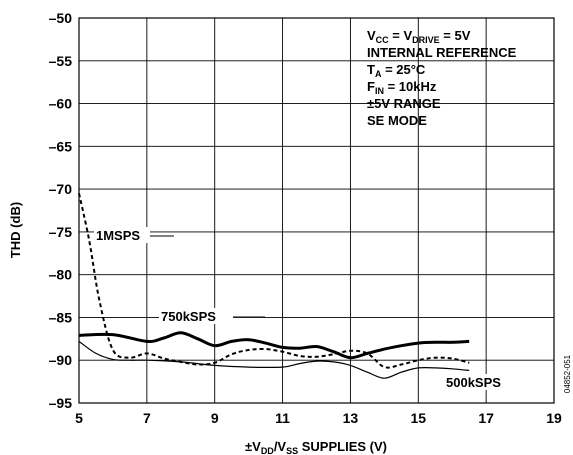  What do you see at coordinates (79, 418) in the screenshot?
I see `x-tick-label: 5` at bounding box center [79, 418].